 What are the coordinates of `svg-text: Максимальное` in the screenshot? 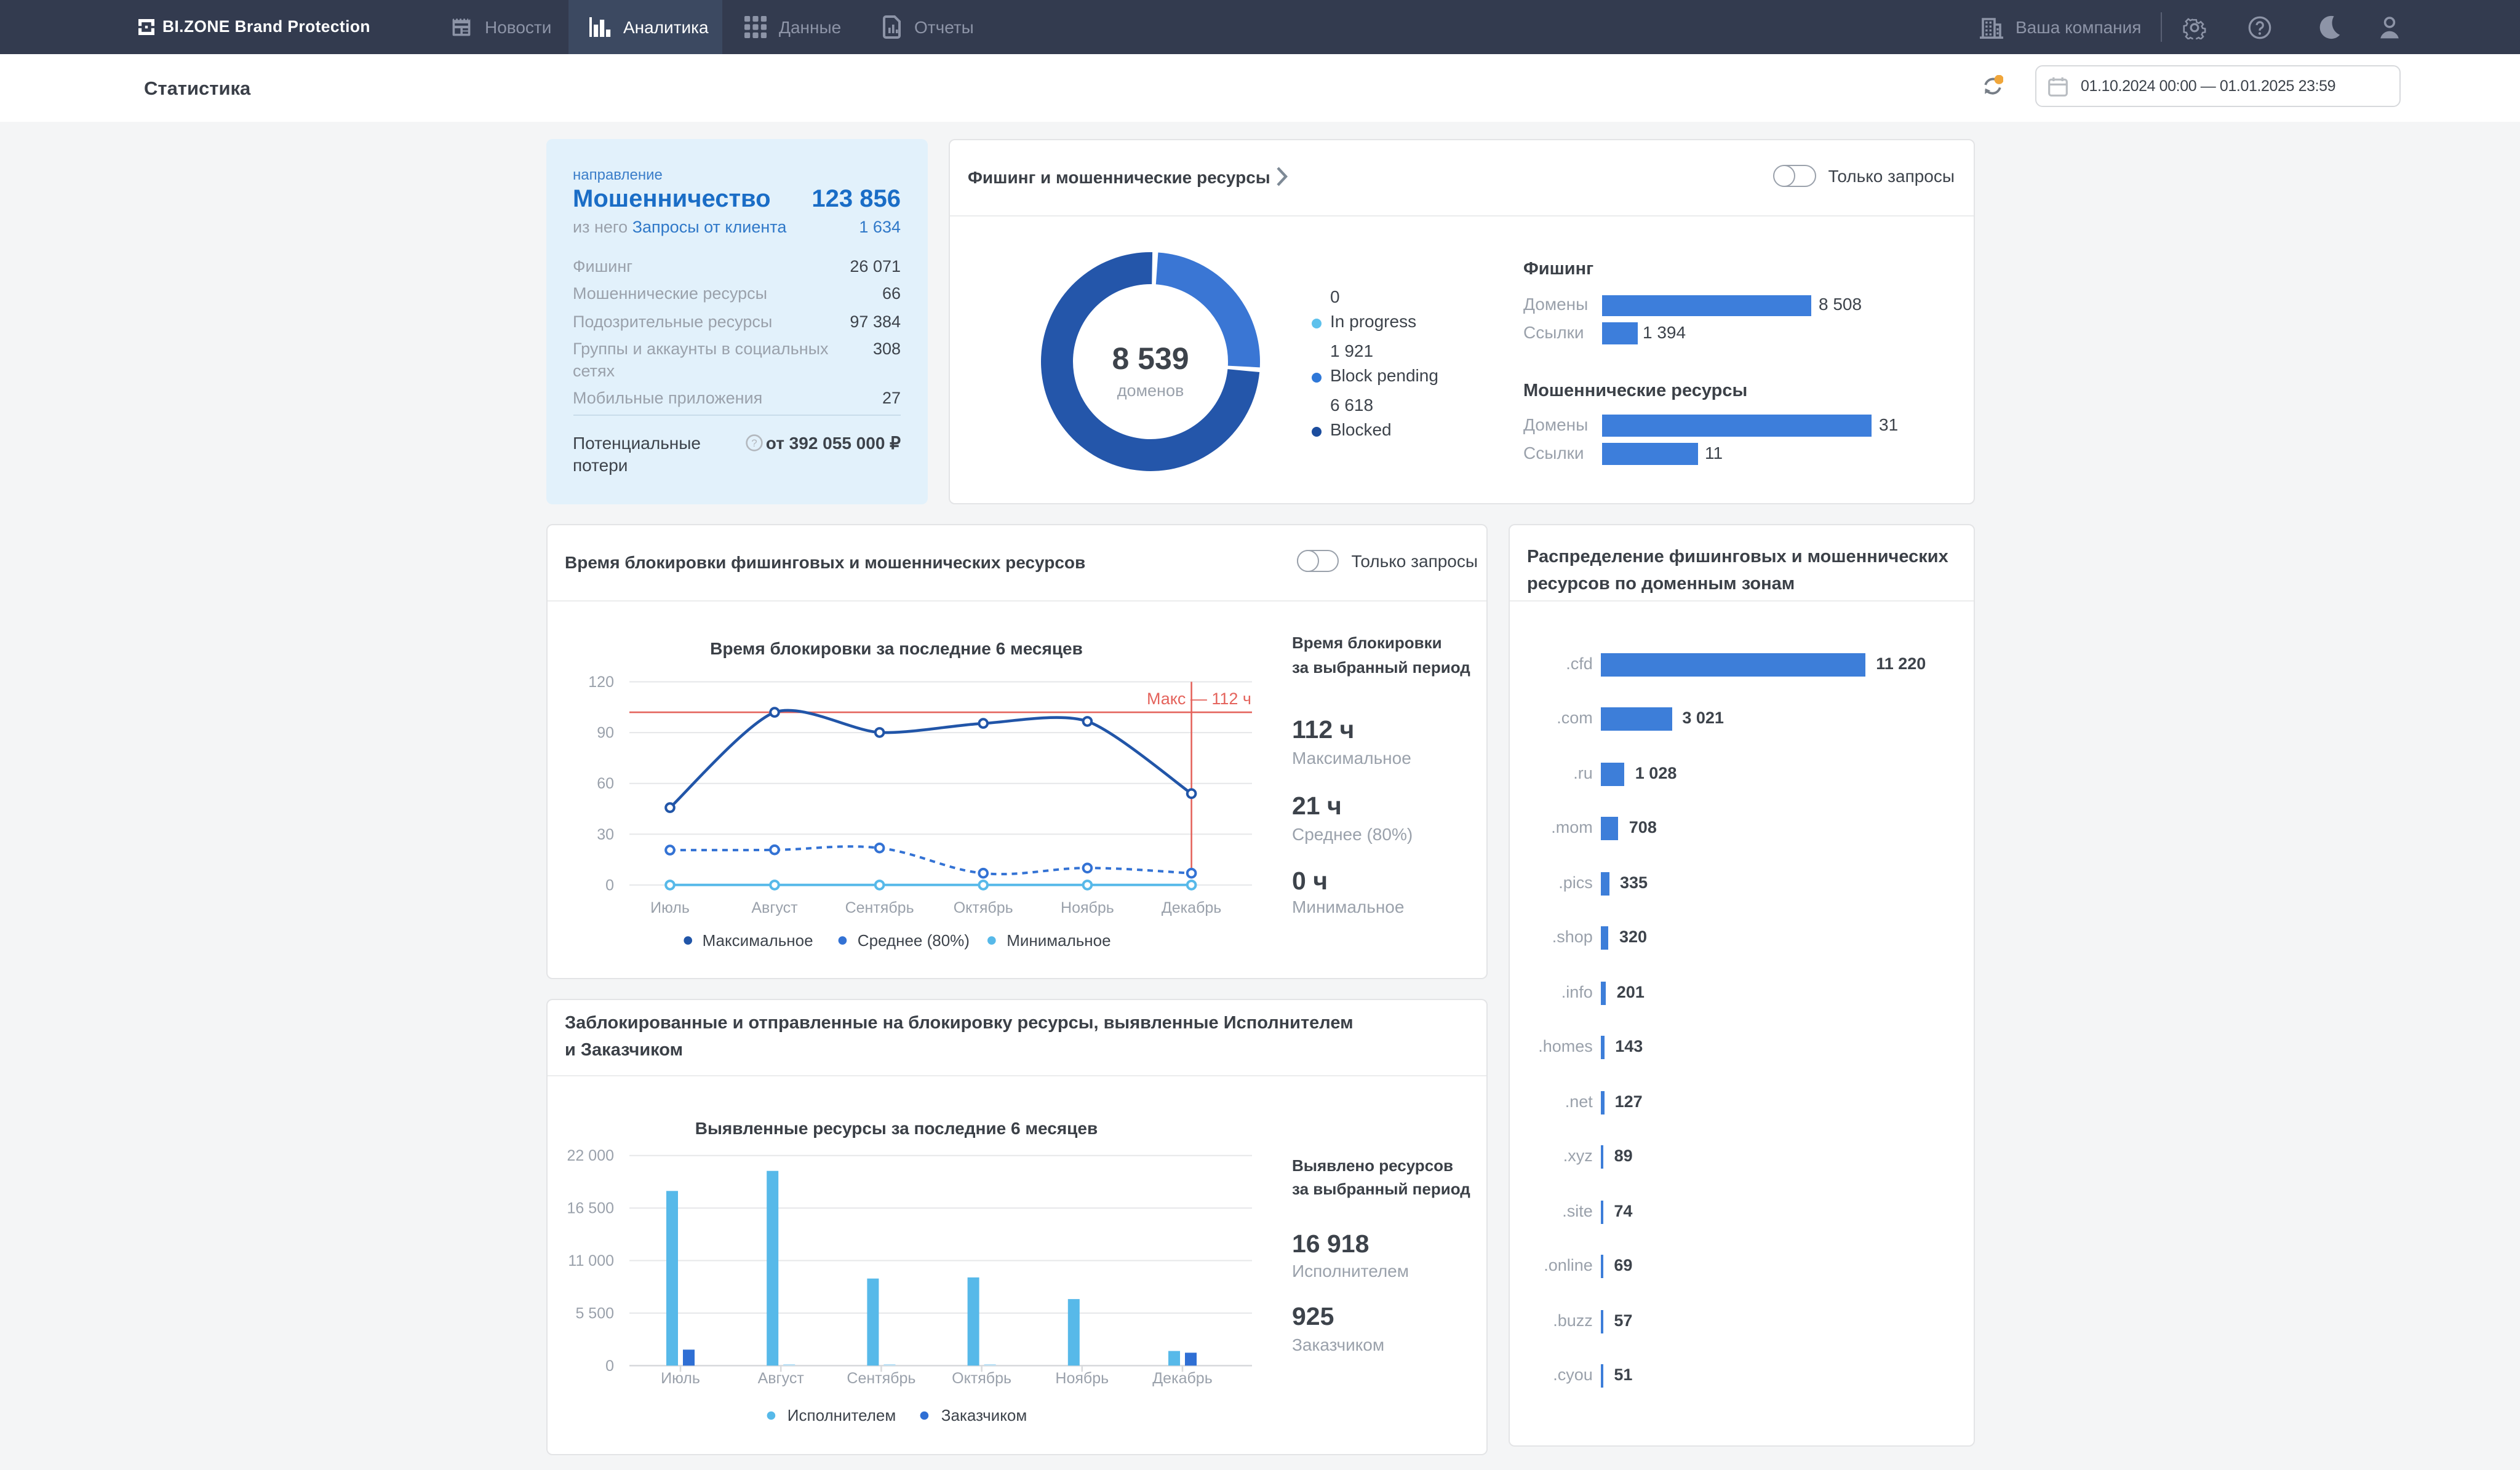 It's located at (757, 940).